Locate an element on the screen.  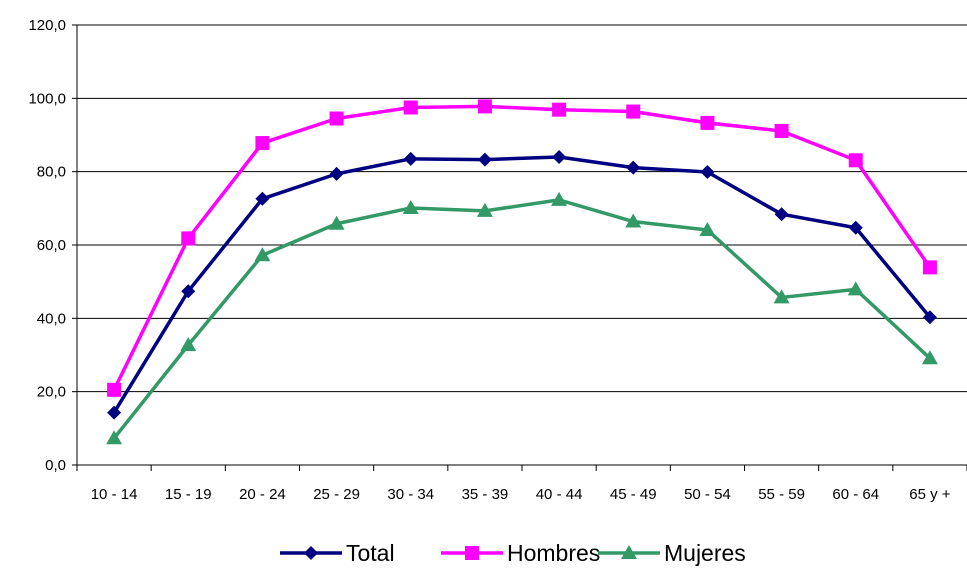
x-tick-label: 30 - 34 is located at coordinates (410, 494).